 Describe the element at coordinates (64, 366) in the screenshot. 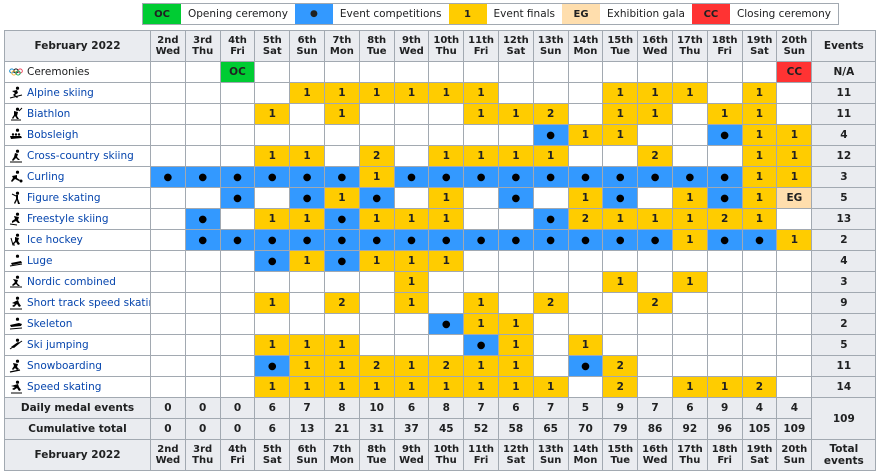

I see `sport-link: Snowboarding` at that location.